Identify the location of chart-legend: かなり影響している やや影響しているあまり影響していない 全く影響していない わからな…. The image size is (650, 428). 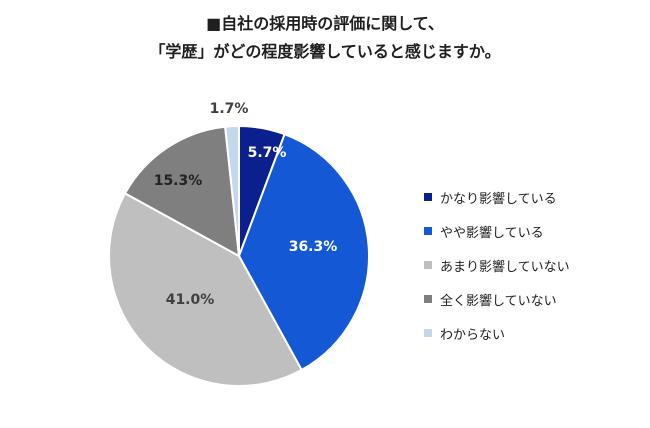
(497, 265).